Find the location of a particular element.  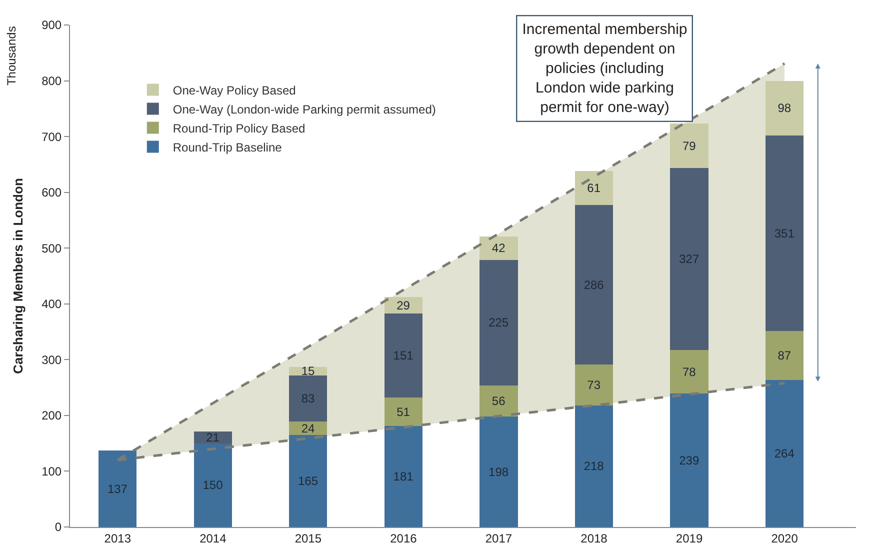

data-label: 24 is located at coordinates (308, 428).